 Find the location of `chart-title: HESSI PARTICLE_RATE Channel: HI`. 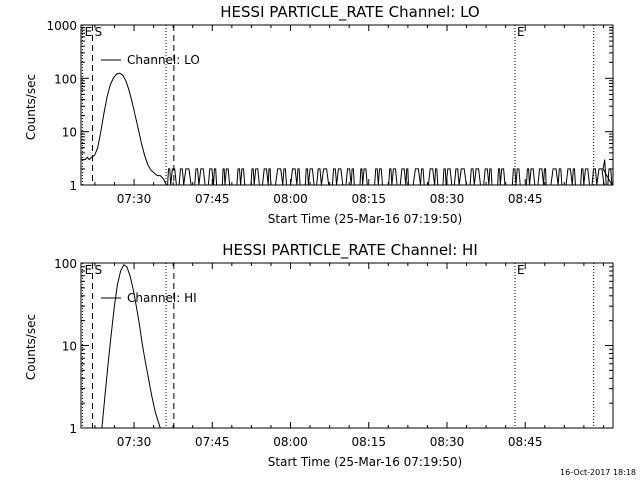

chart-title: HESSI PARTICLE_RATE Channel: HI is located at coordinates (350, 250).